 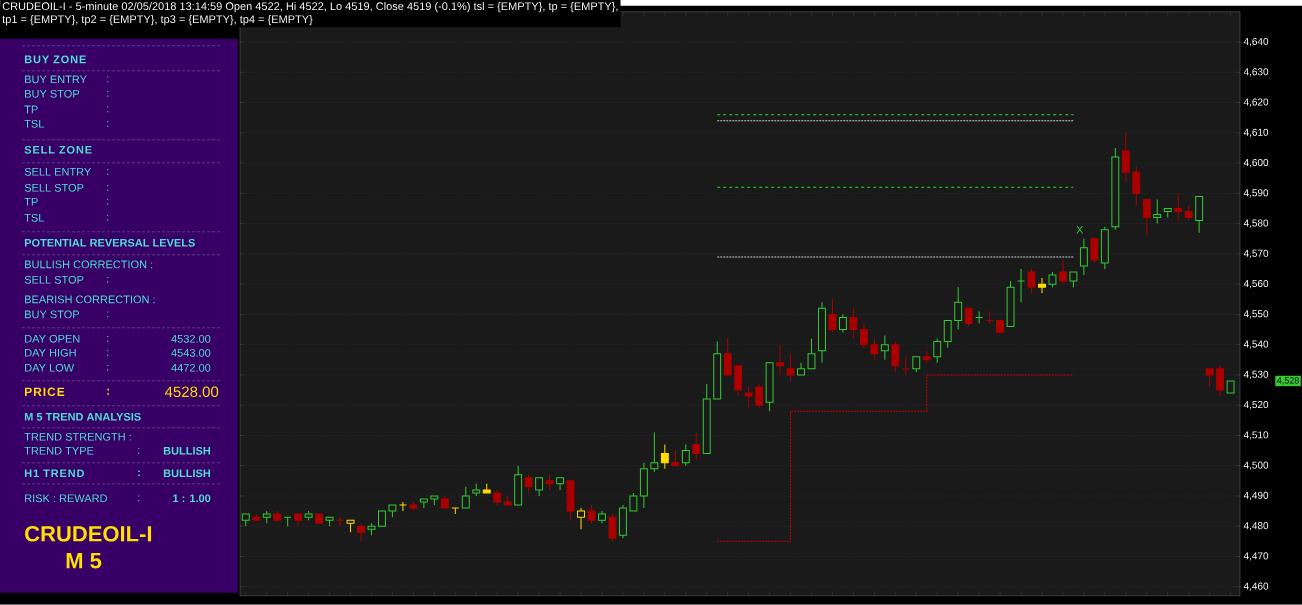 I want to click on text: TREND STRENGTH :, so click(x=77, y=437).